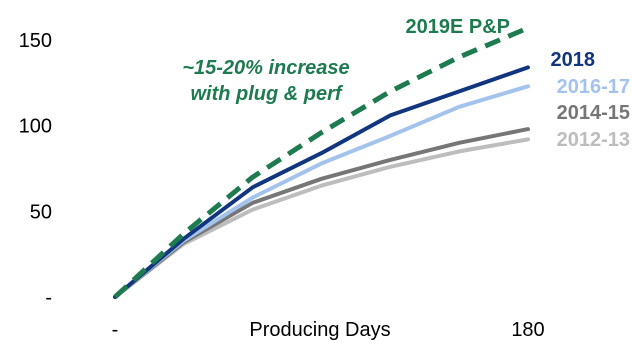 The width and height of the screenshot is (632, 346). I want to click on annotation-text: ~15-20% increase with plug & perf, so click(265, 81).